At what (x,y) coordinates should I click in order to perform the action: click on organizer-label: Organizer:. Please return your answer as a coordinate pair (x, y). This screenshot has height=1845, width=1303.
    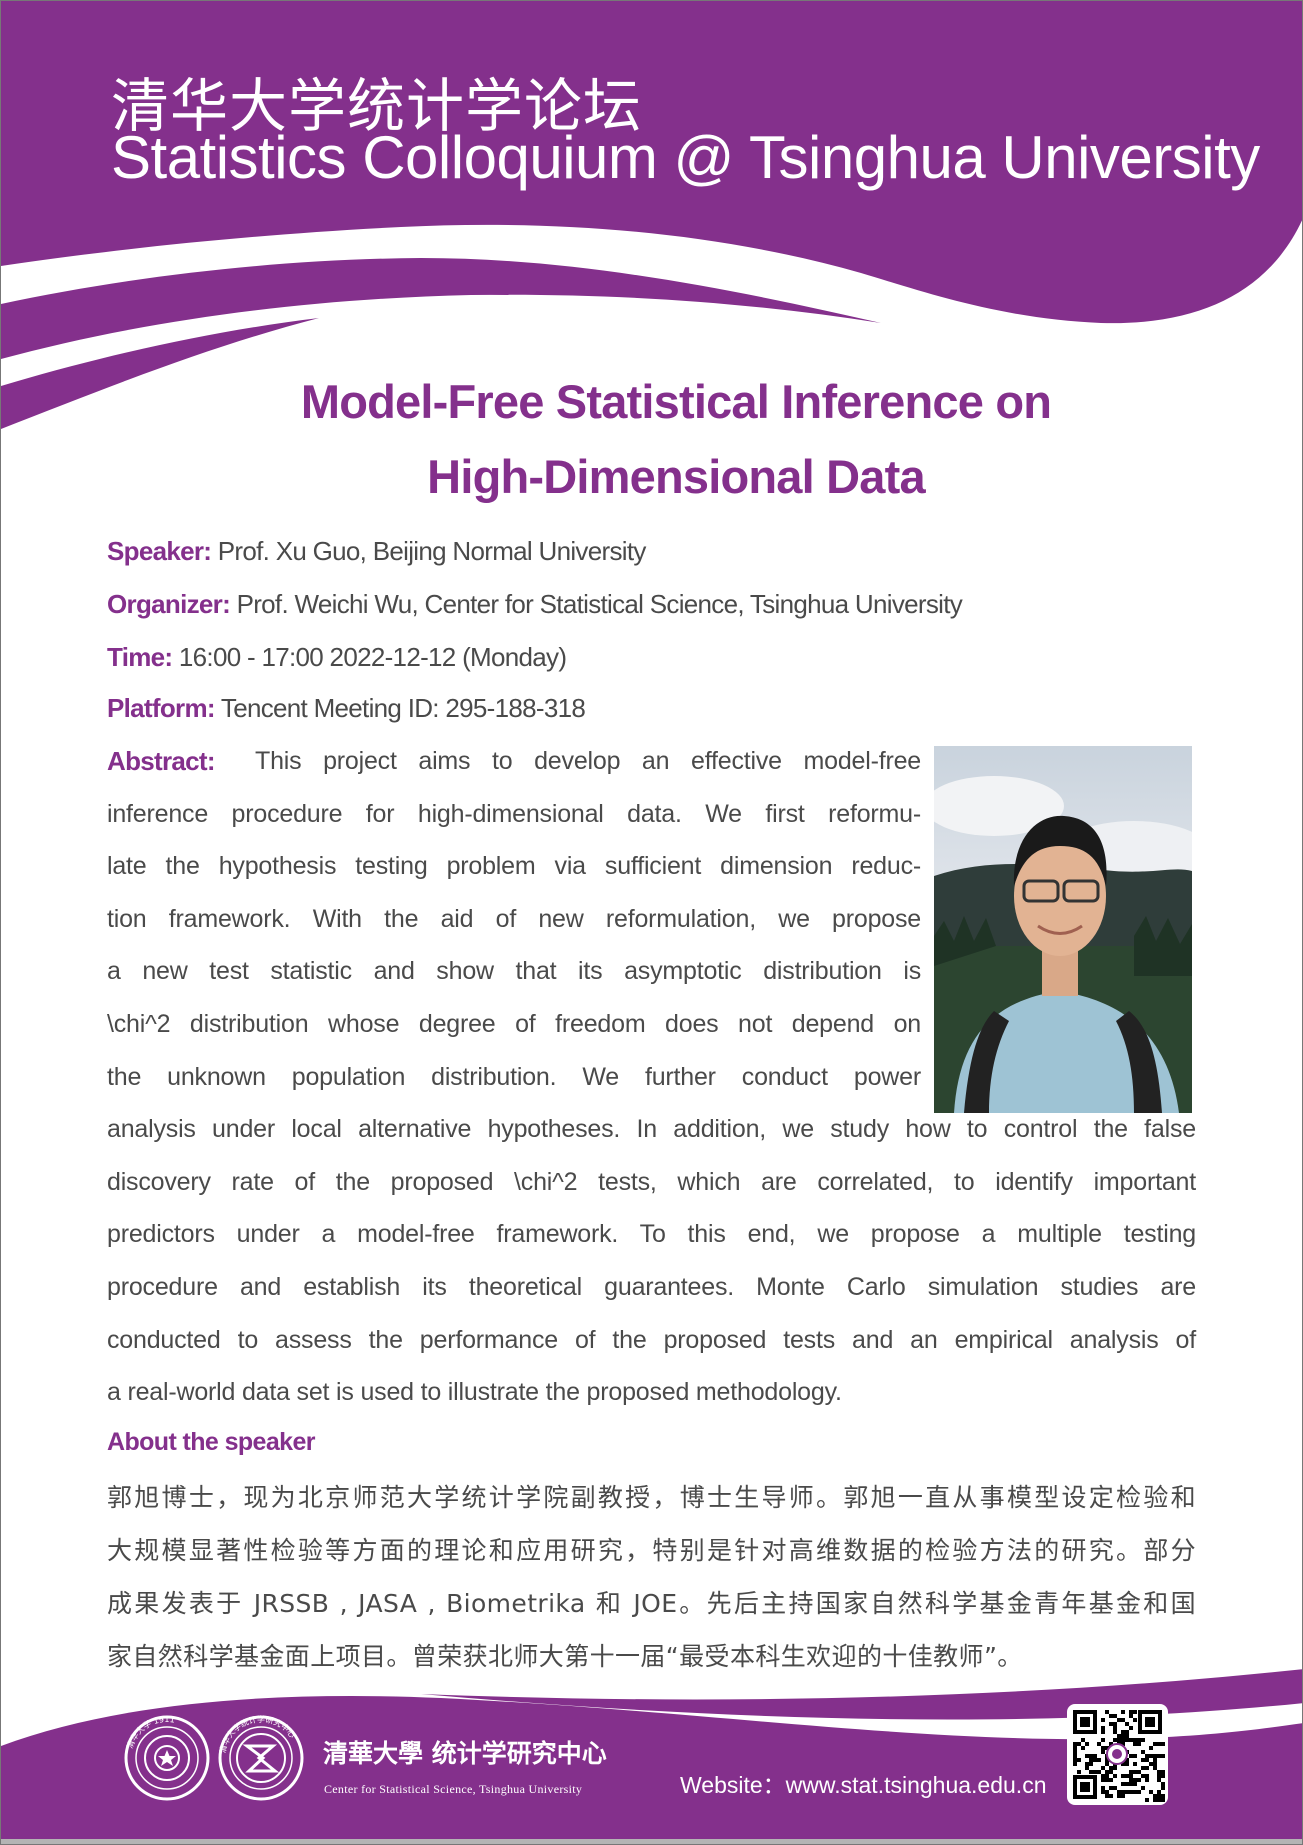
    Looking at the image, I should click on (169, 604).